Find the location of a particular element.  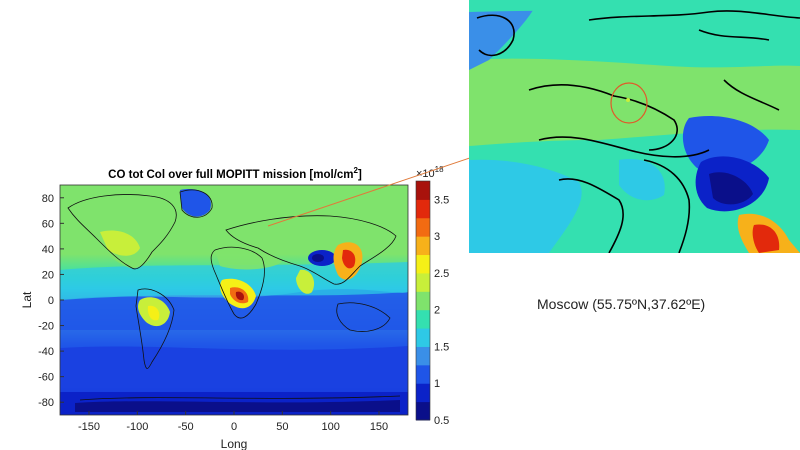

x-tick-label: -100 is located at coordinates (137, 427).